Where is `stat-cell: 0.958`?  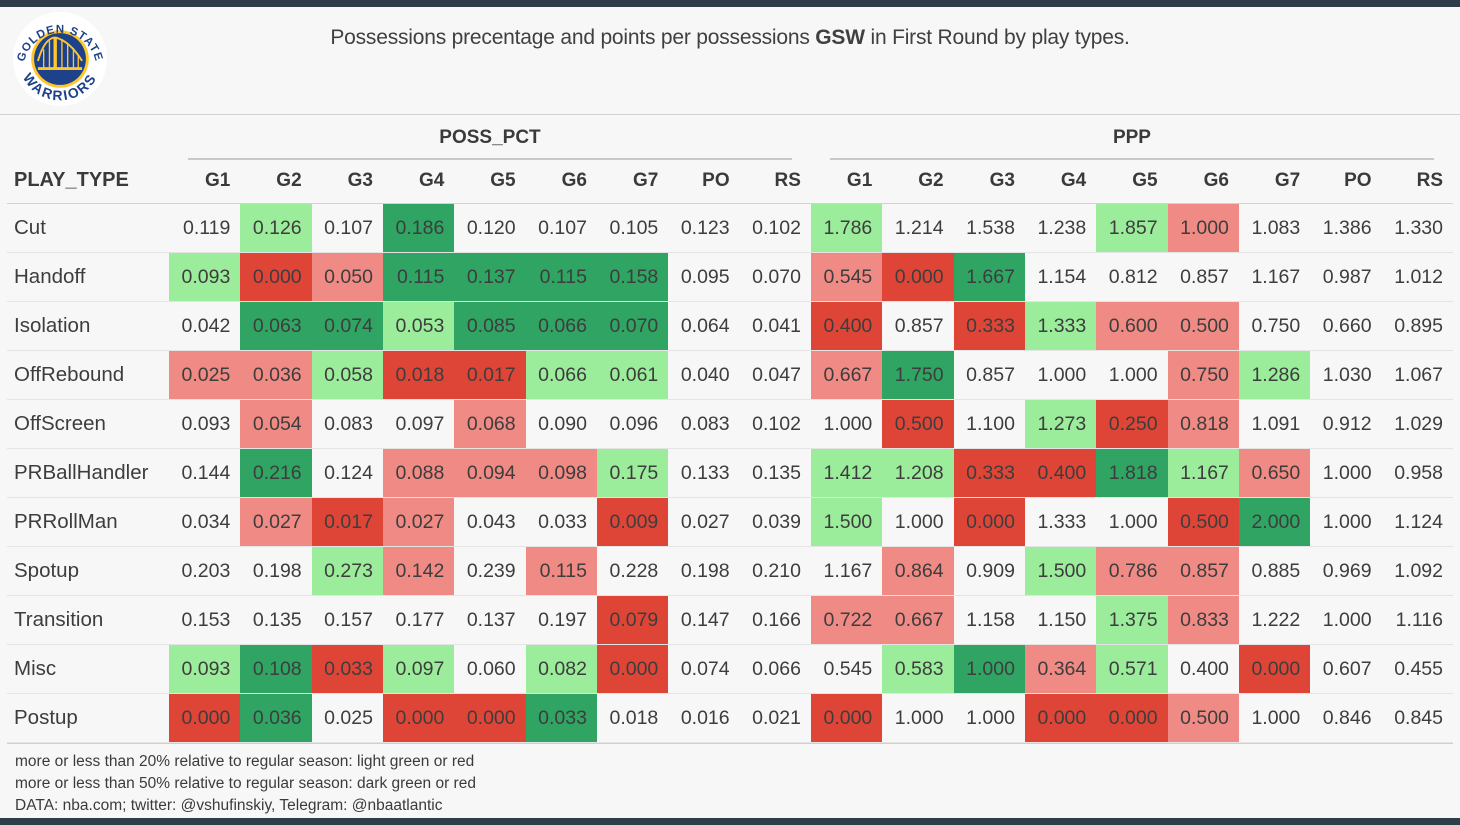 stat-cell: 0.958 is located at coordinates (1418, 472).